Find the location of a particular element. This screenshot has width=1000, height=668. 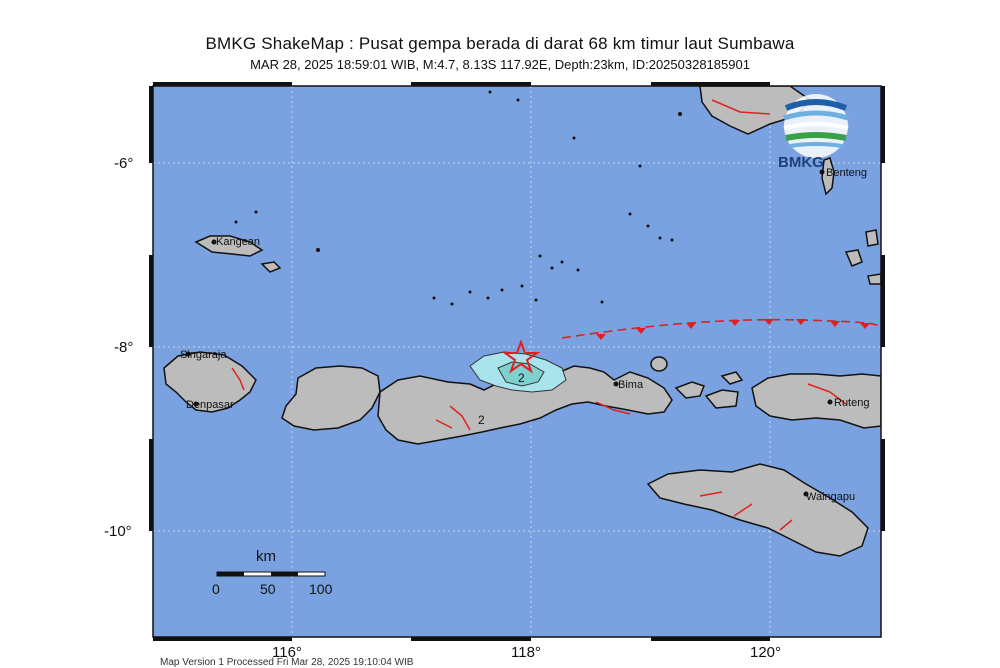

sulawesi-tip is located at coordinates (755, 110).